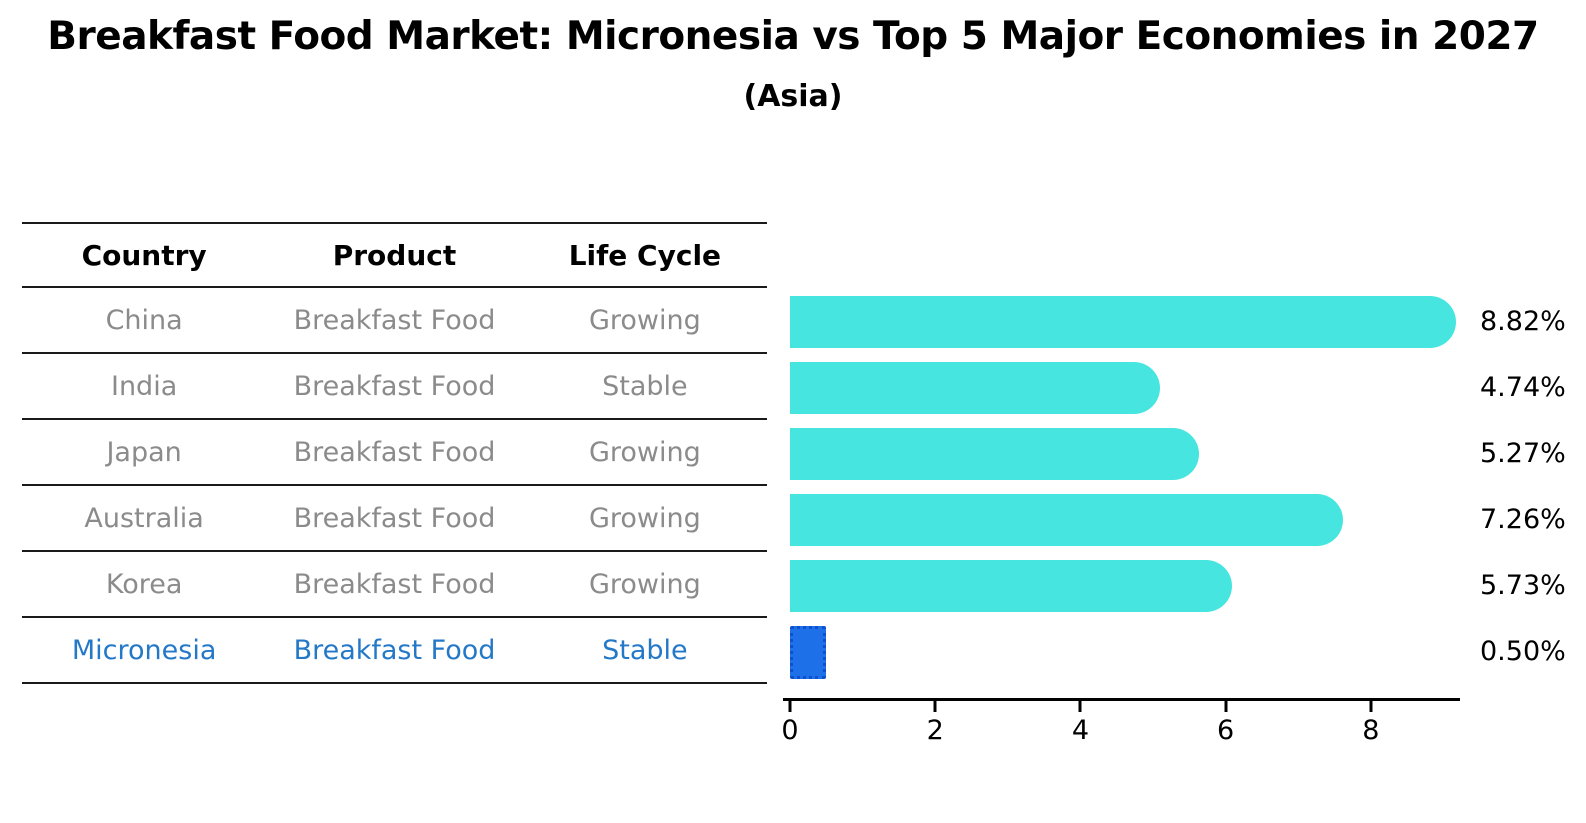 The image size is (1586, 823). I want to click on bar-japan, so click(994, 454).